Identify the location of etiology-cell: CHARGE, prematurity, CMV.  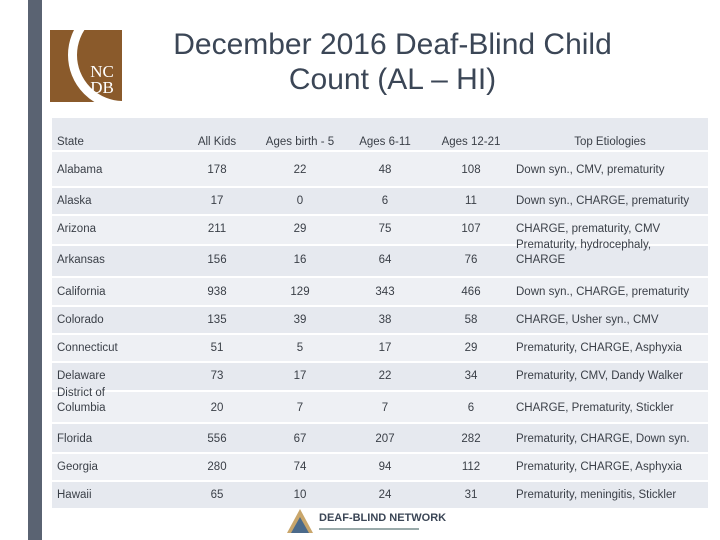
(588, 229).